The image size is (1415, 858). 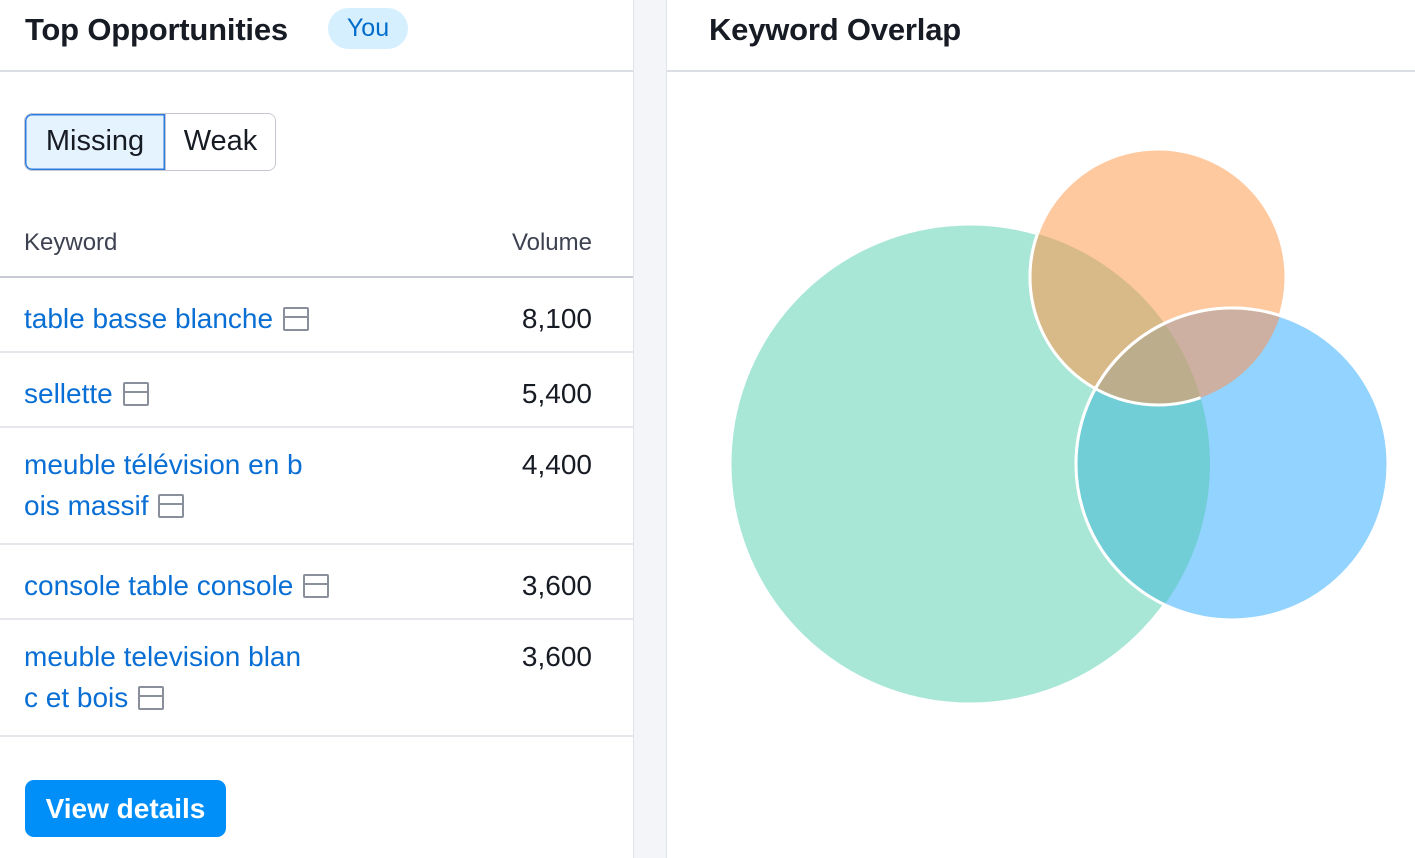 I want to click on missing-tab: Missing, so click(x=95, y=142).